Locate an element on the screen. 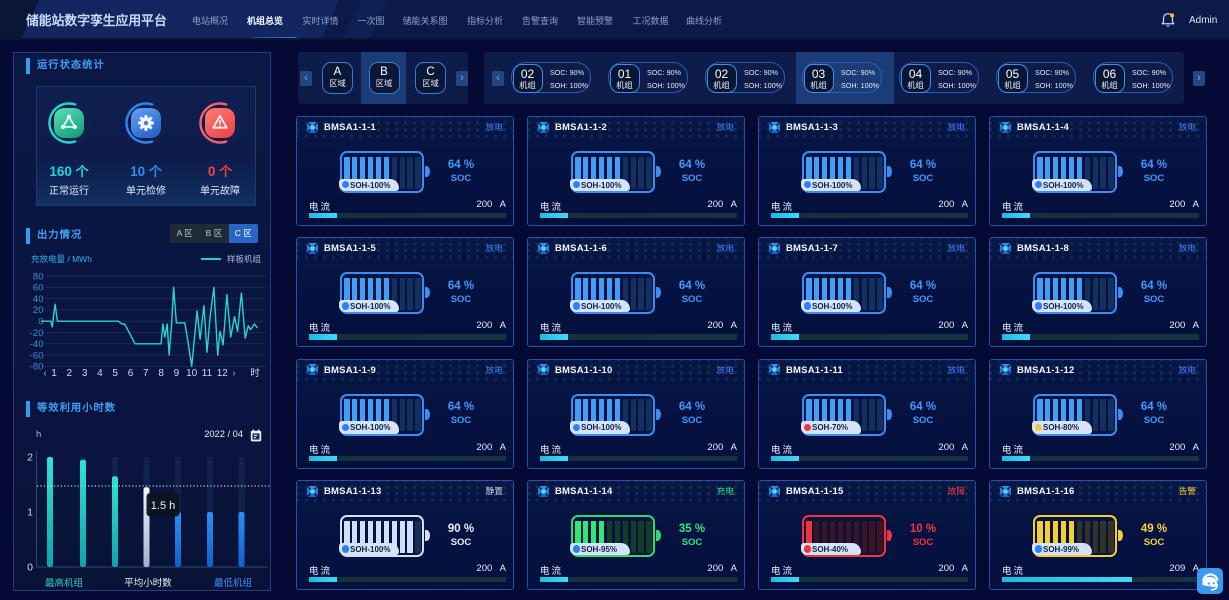 This screenshot has width=1229, height=600. svg-text: 8 is located at coordinates (161, 373).